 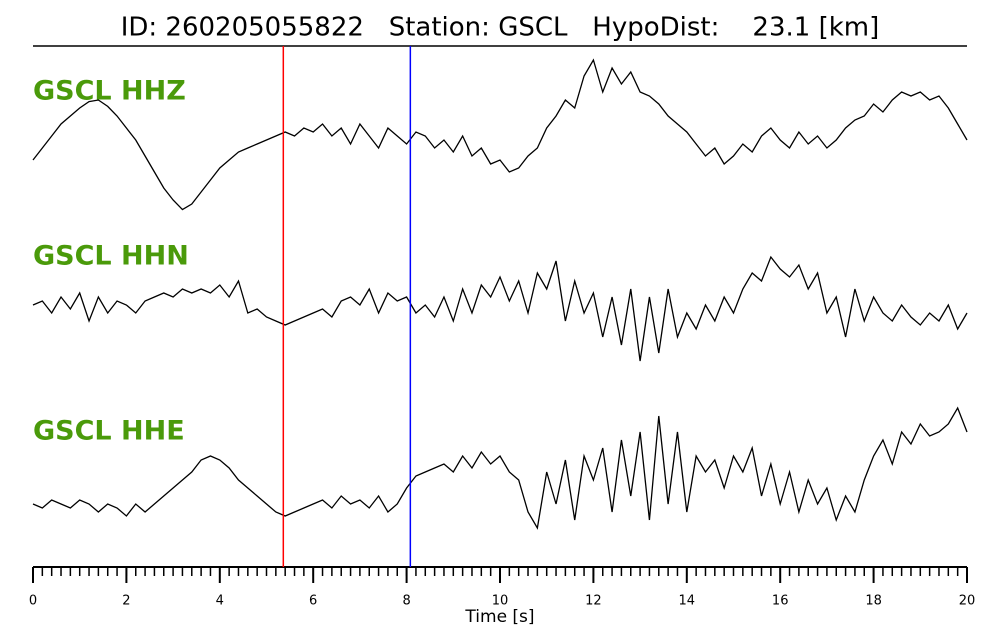 What do you see at coordinates (33, 601) in the screenshot?
I see `x-tick-label: 0` at bounding box center [33, 601].